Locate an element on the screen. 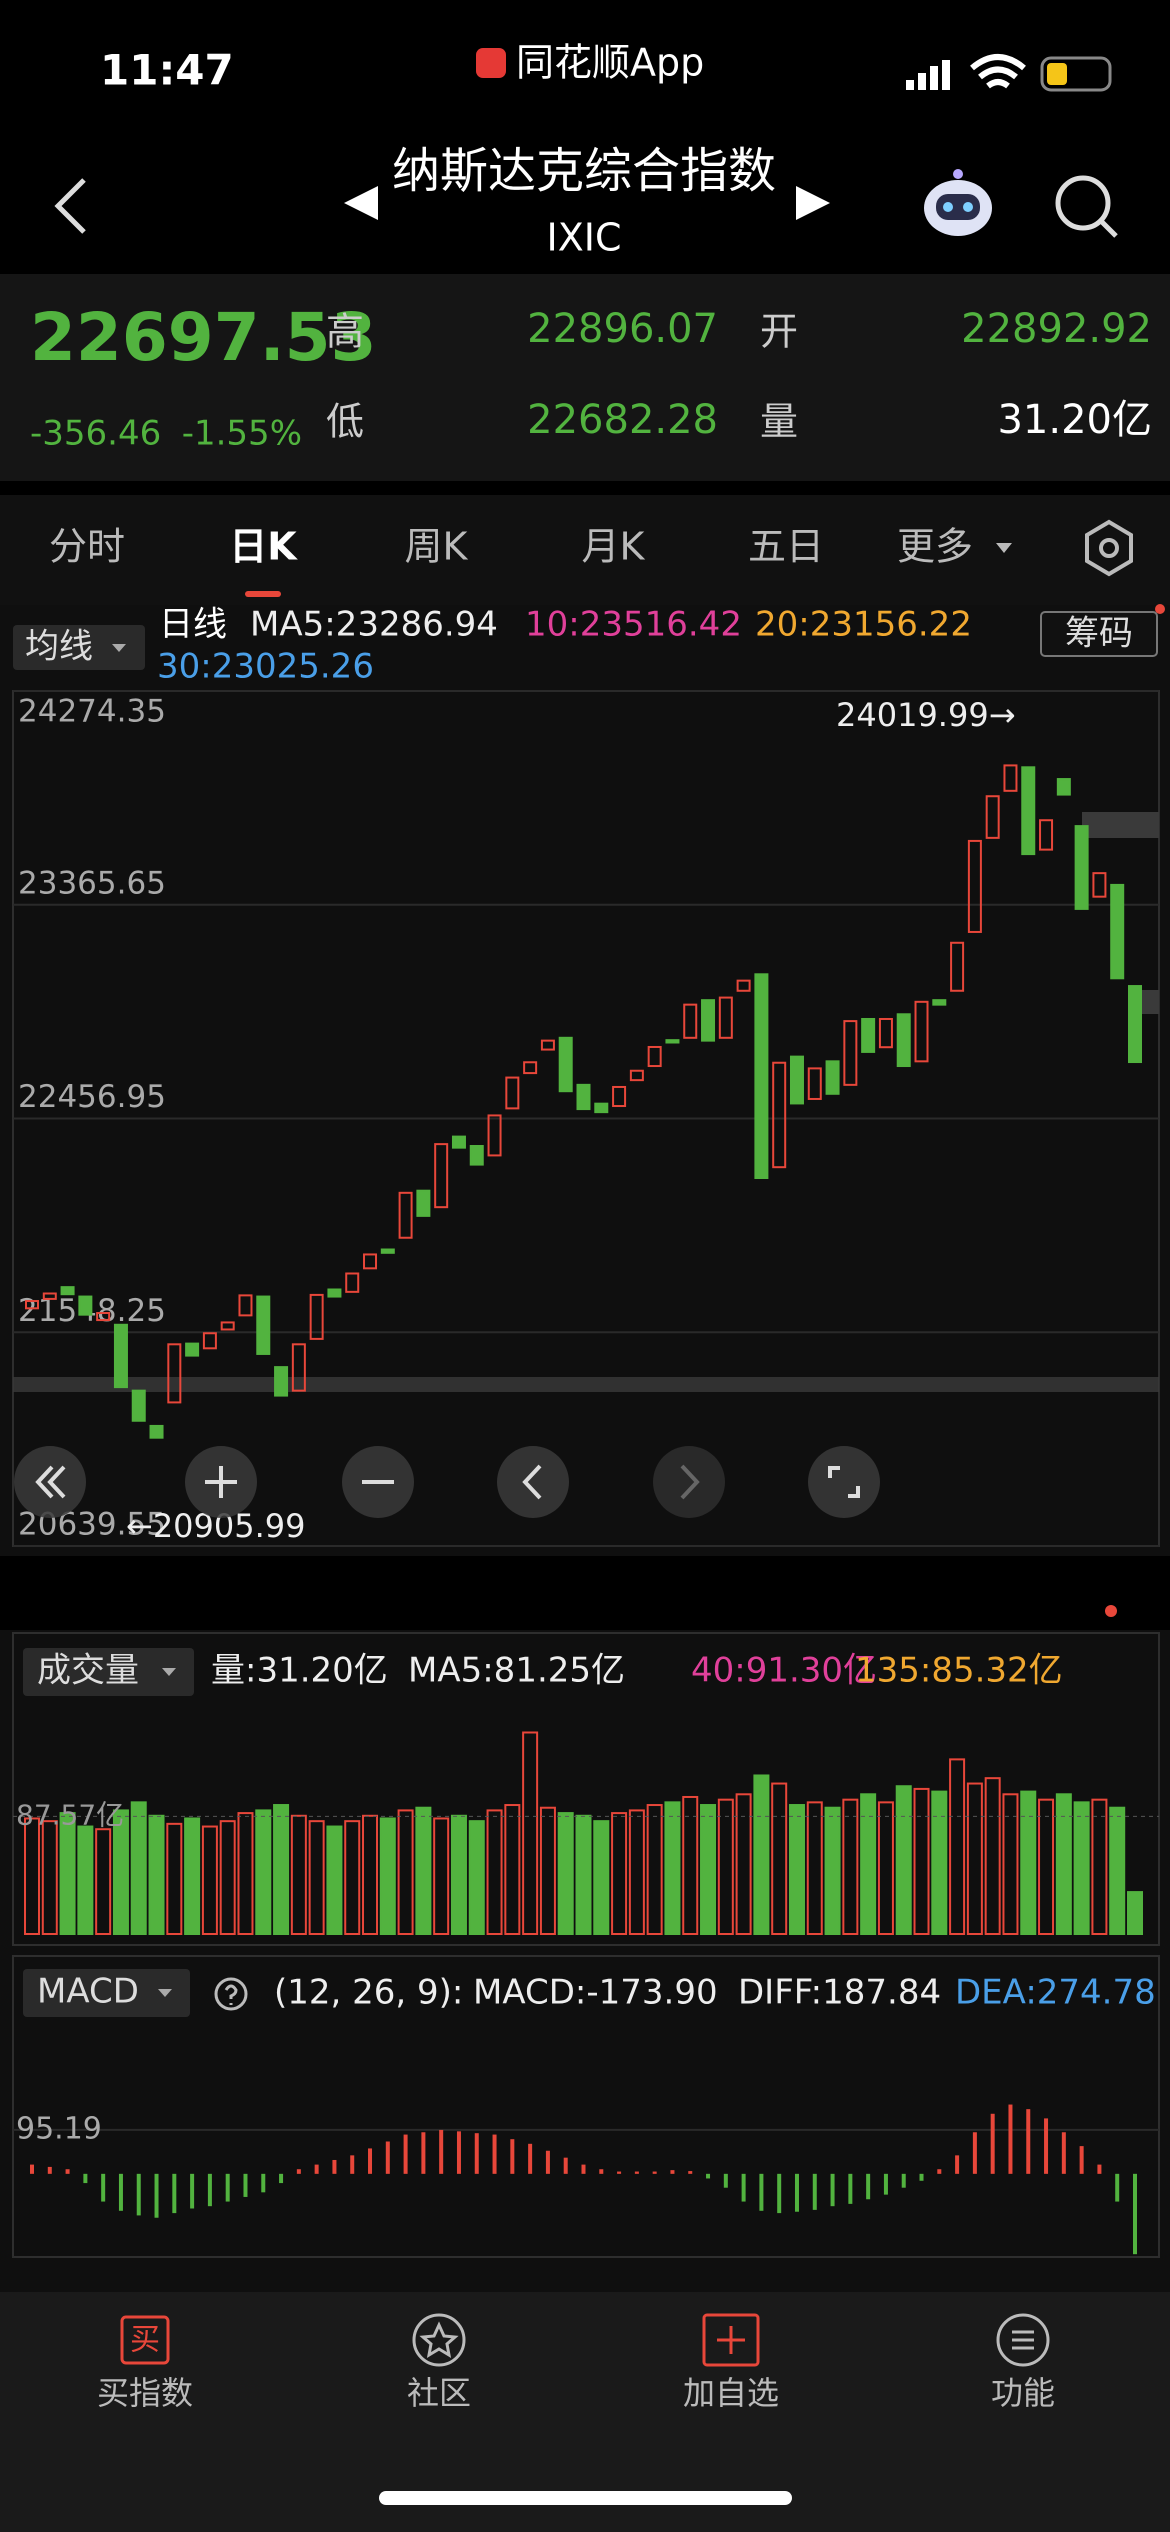  fullscreen-button is located at coordinates (844, 1482).